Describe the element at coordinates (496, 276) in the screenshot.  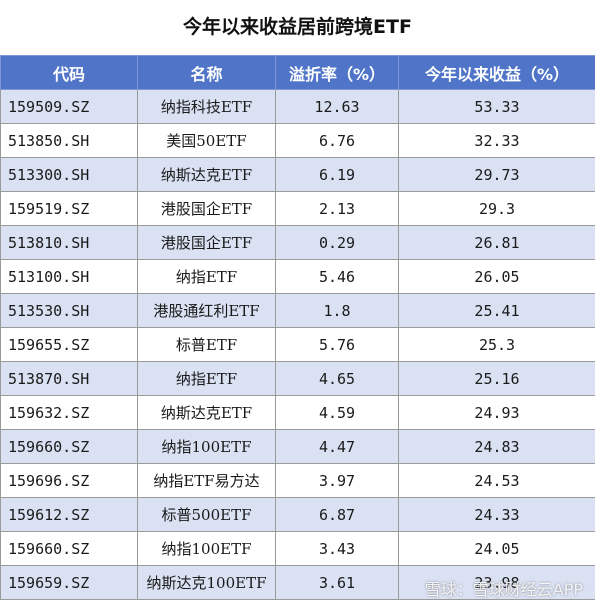
I see `cell-ytd: 26.05` at that location.